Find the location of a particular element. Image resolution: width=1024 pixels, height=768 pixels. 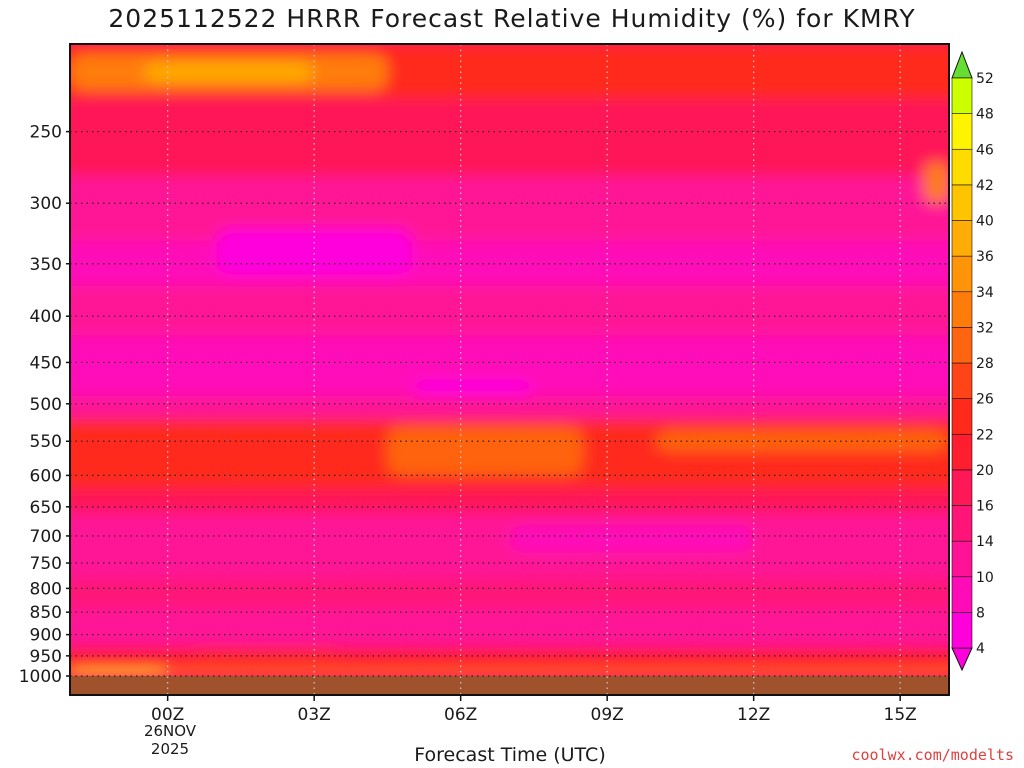

y-tick-label: 1000 is located at coordinates (40, 677).